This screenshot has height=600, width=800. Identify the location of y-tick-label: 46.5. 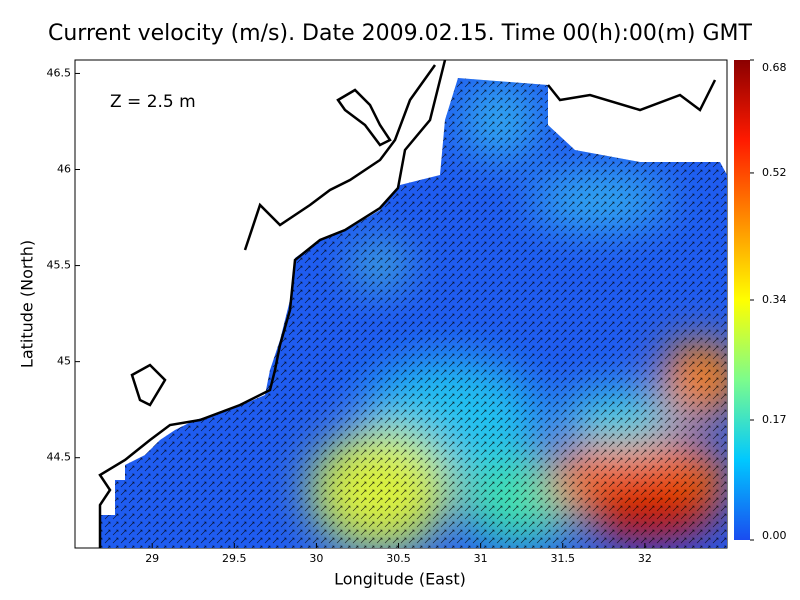
(59, 72).